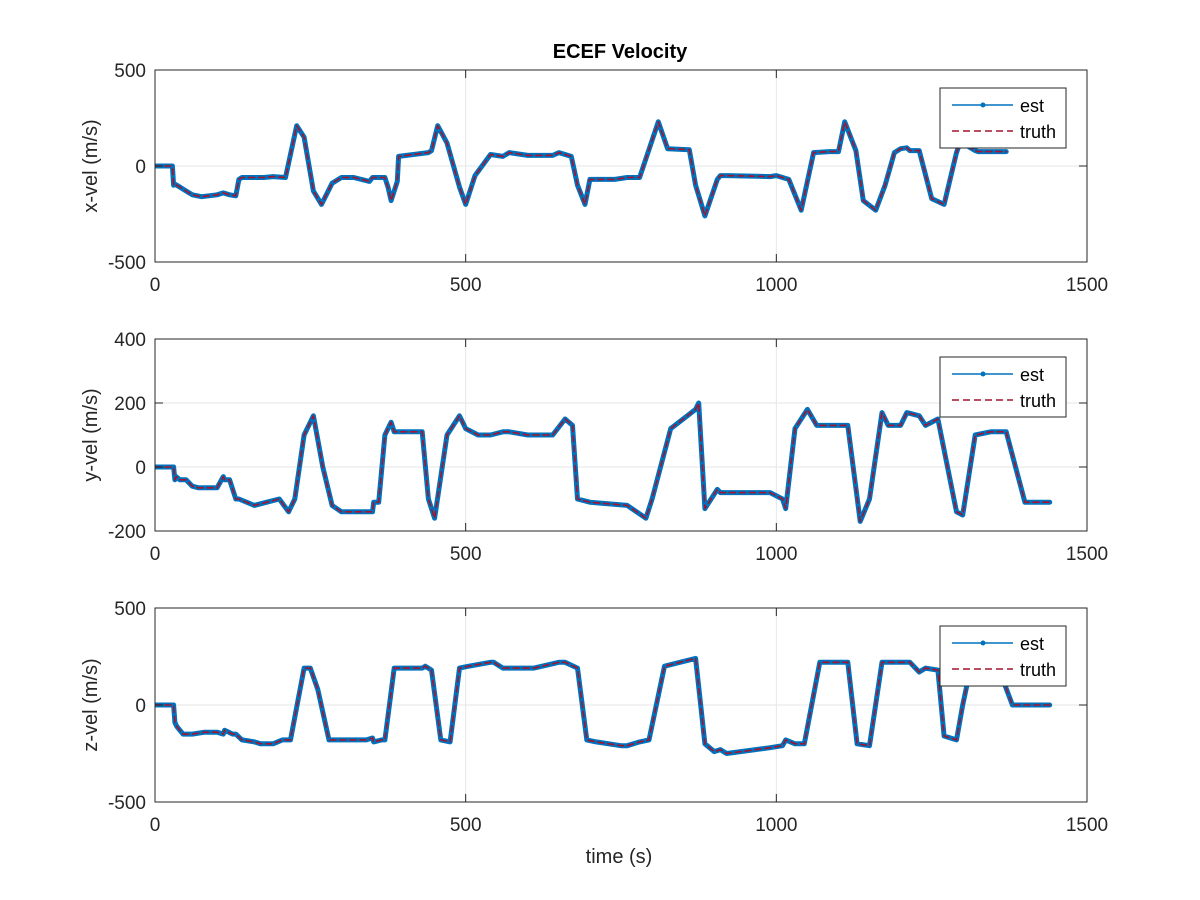 This screenshot has width=1200, height=900. Describe the element at coordinates (619, 857) in the screenshot. I see `x-axis-label: time (s)` at that location.